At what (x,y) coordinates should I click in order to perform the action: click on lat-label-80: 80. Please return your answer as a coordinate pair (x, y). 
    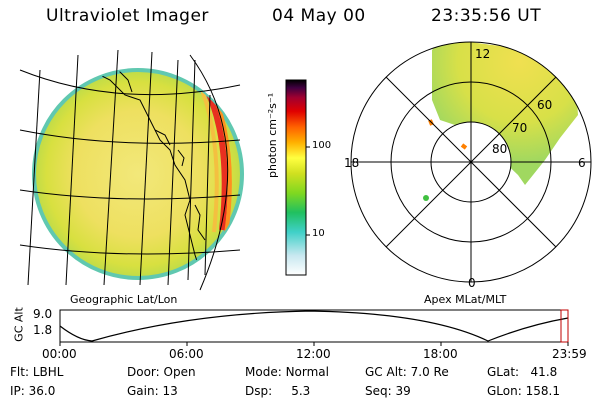
    Looking at the image, I should click on (500, 149).